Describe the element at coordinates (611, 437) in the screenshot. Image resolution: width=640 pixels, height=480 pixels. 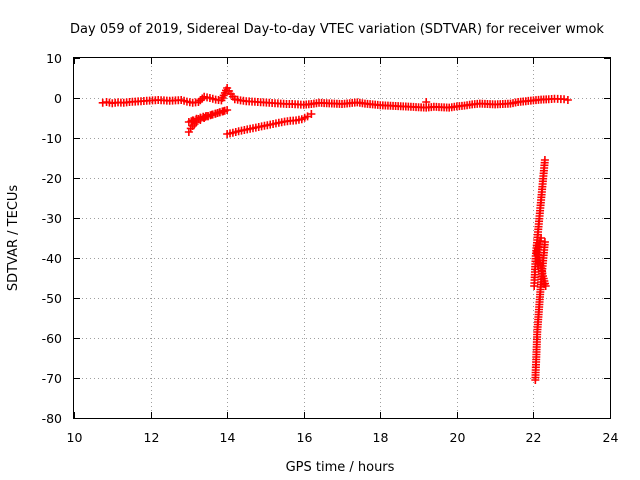
I see `x-tick-label: 24` at that location.